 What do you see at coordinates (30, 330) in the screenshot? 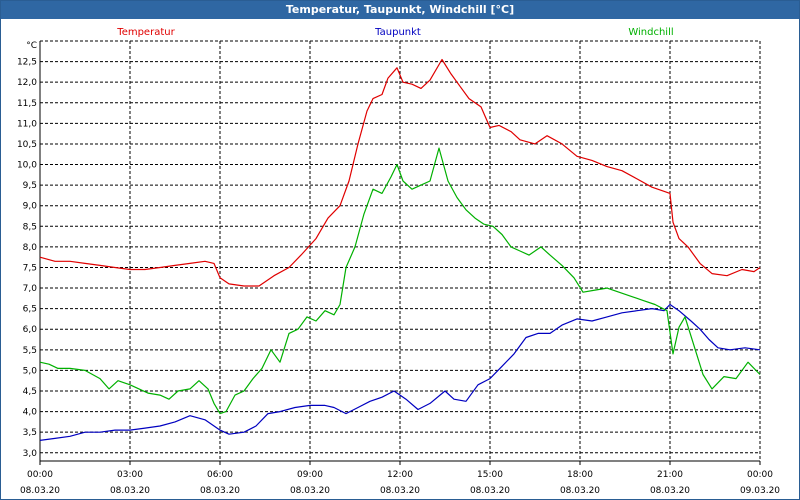
I see `y-tick-label: 6,0` at bounding box center [30, 330].